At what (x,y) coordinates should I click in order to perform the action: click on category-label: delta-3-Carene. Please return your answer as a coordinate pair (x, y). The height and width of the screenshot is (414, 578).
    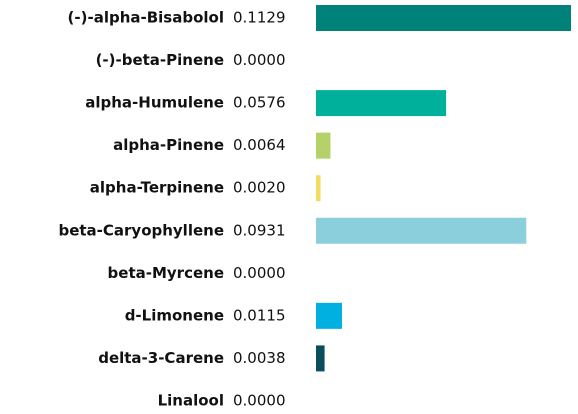
    Looking at the image, I should click on (161, 358).